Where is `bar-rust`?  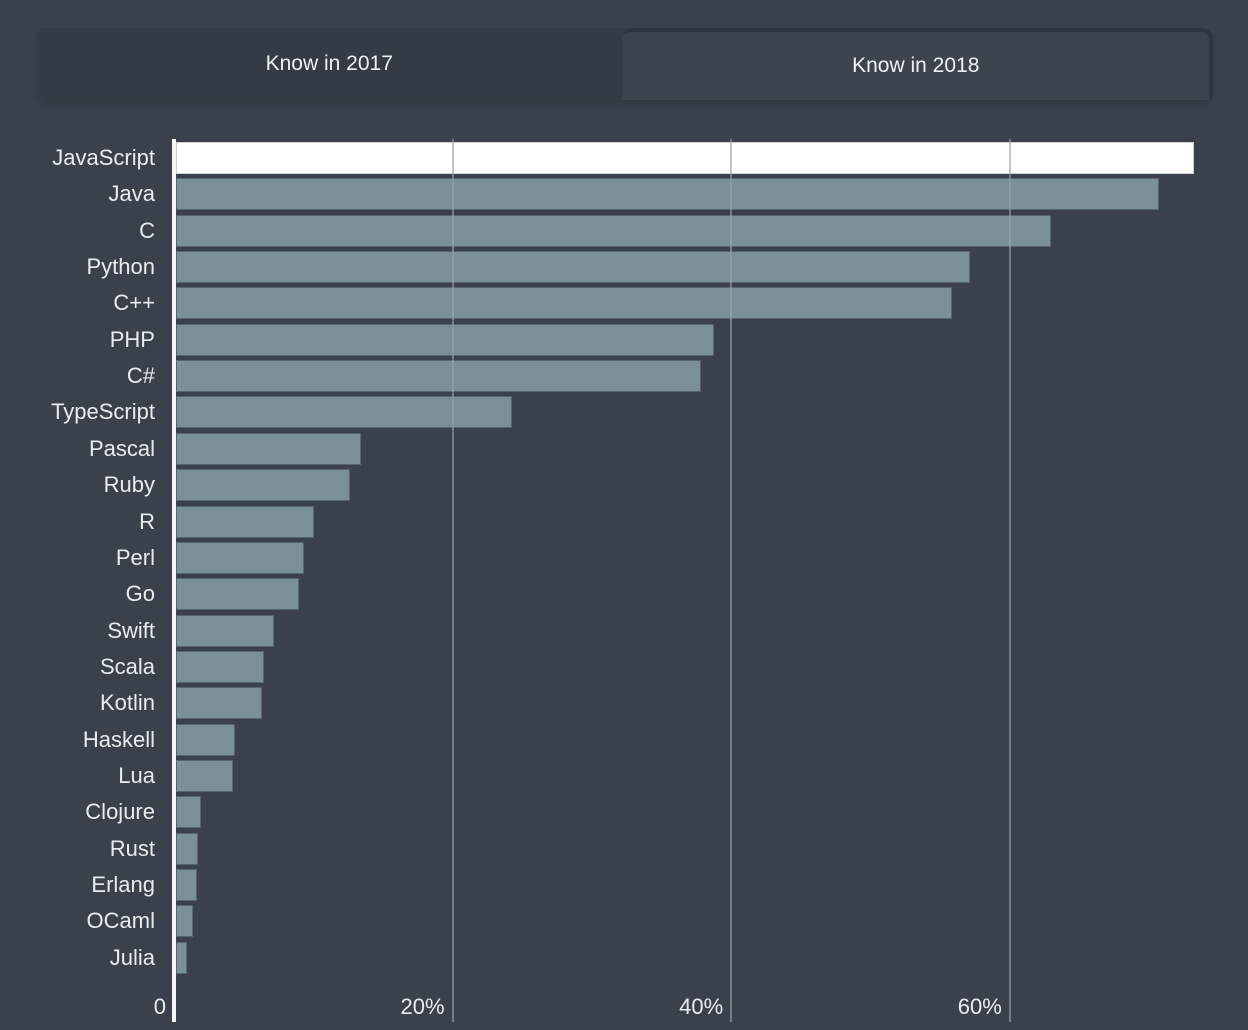
bar-rust is located at coordinates (187, 848).